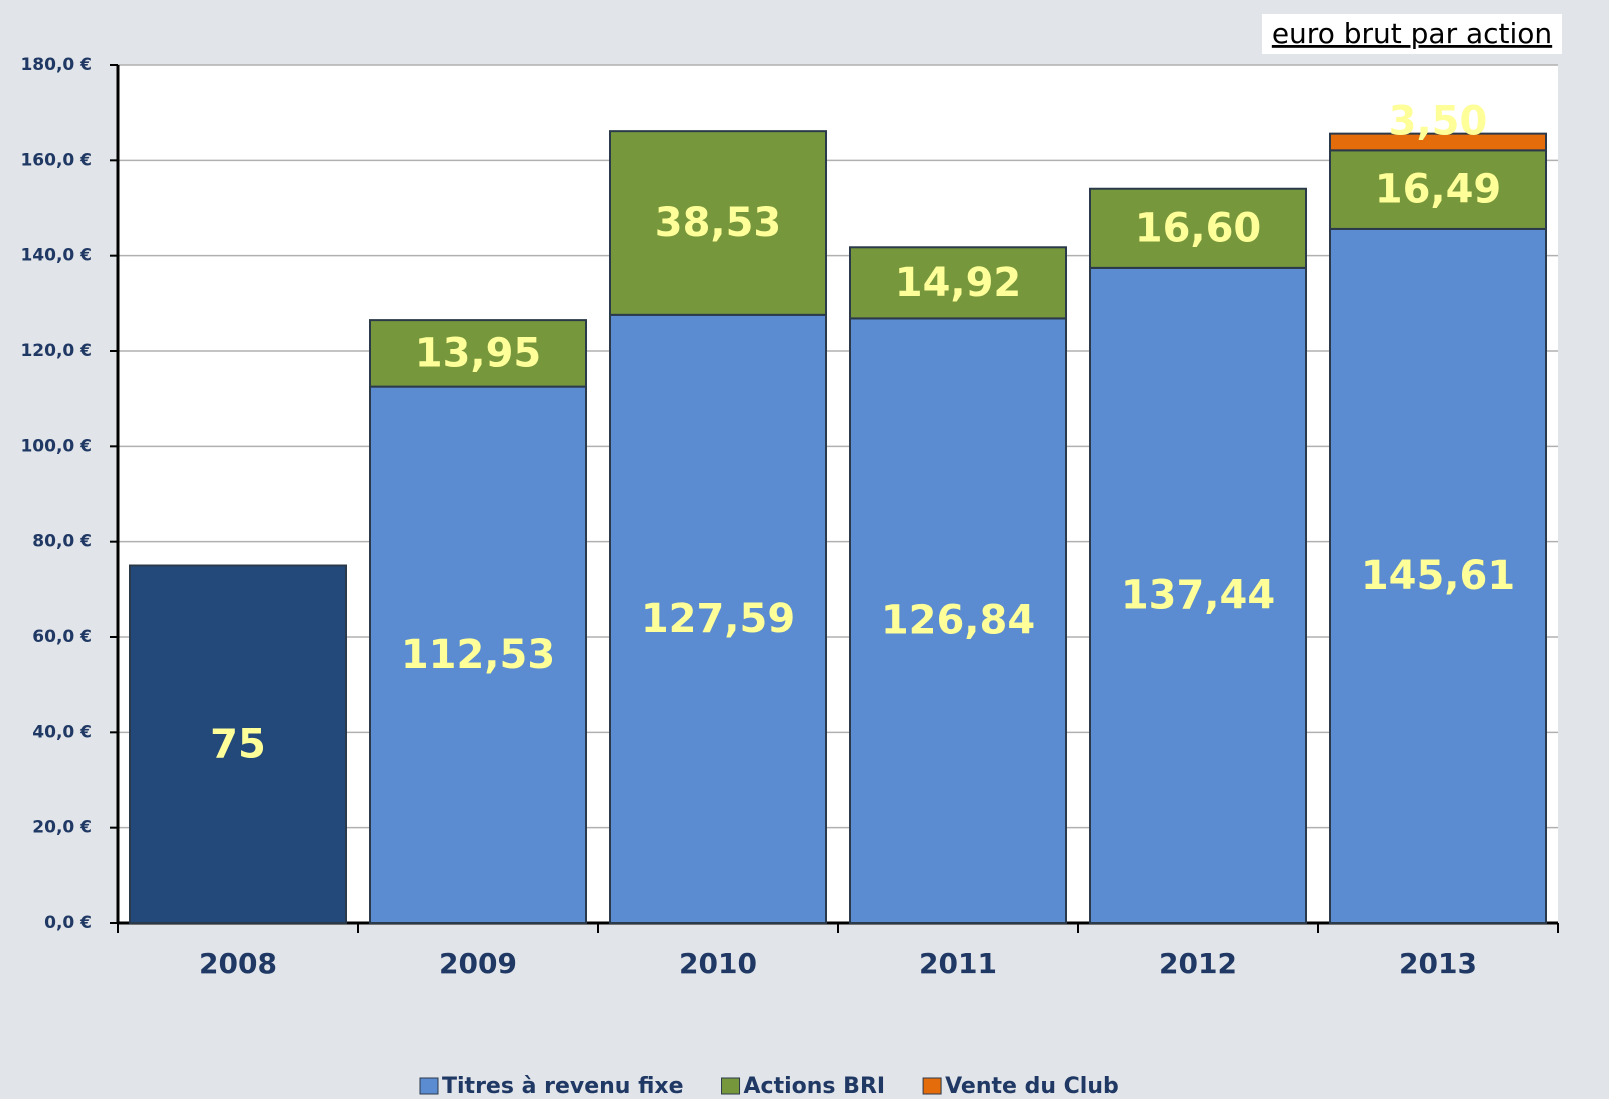 This screenshot has height=1099, width=1609. What do you see at coordinates (718, 963) in the screenshot?
I see `x-tick-label: 2010` at bounding box center [718, 963].